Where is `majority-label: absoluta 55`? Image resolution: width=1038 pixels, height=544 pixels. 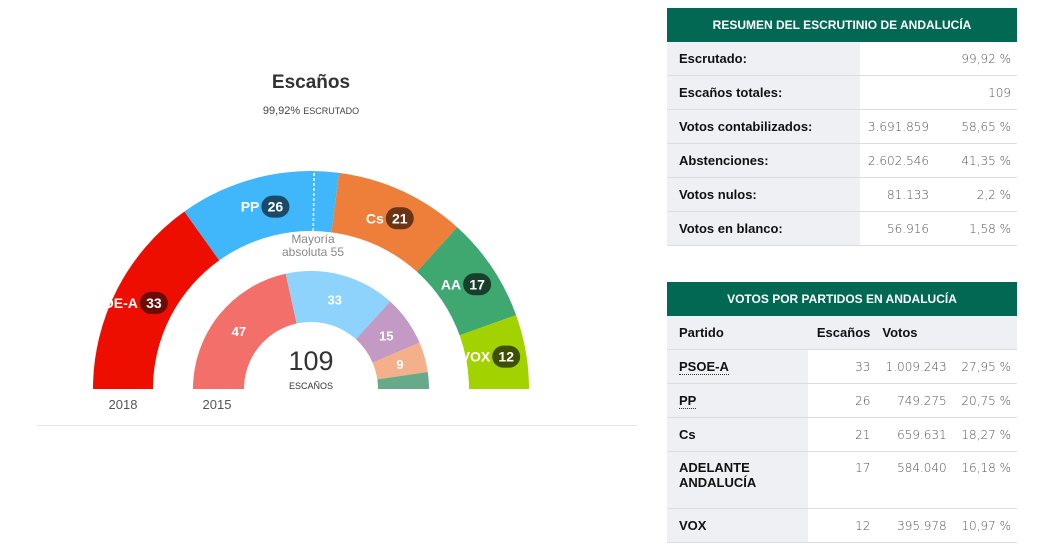
majority-label: absoluta 55 is located at coordinates (313, 252).